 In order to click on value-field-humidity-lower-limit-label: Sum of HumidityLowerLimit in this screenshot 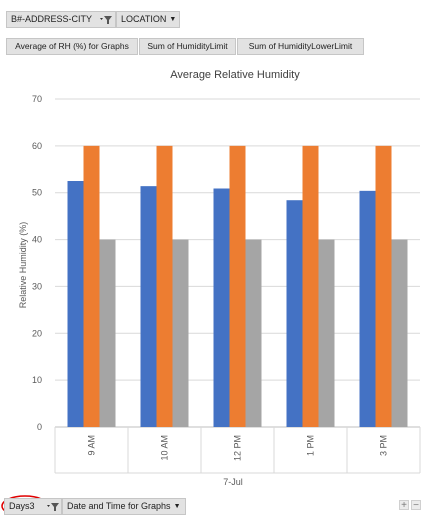, I will do `click(300, 46)`.